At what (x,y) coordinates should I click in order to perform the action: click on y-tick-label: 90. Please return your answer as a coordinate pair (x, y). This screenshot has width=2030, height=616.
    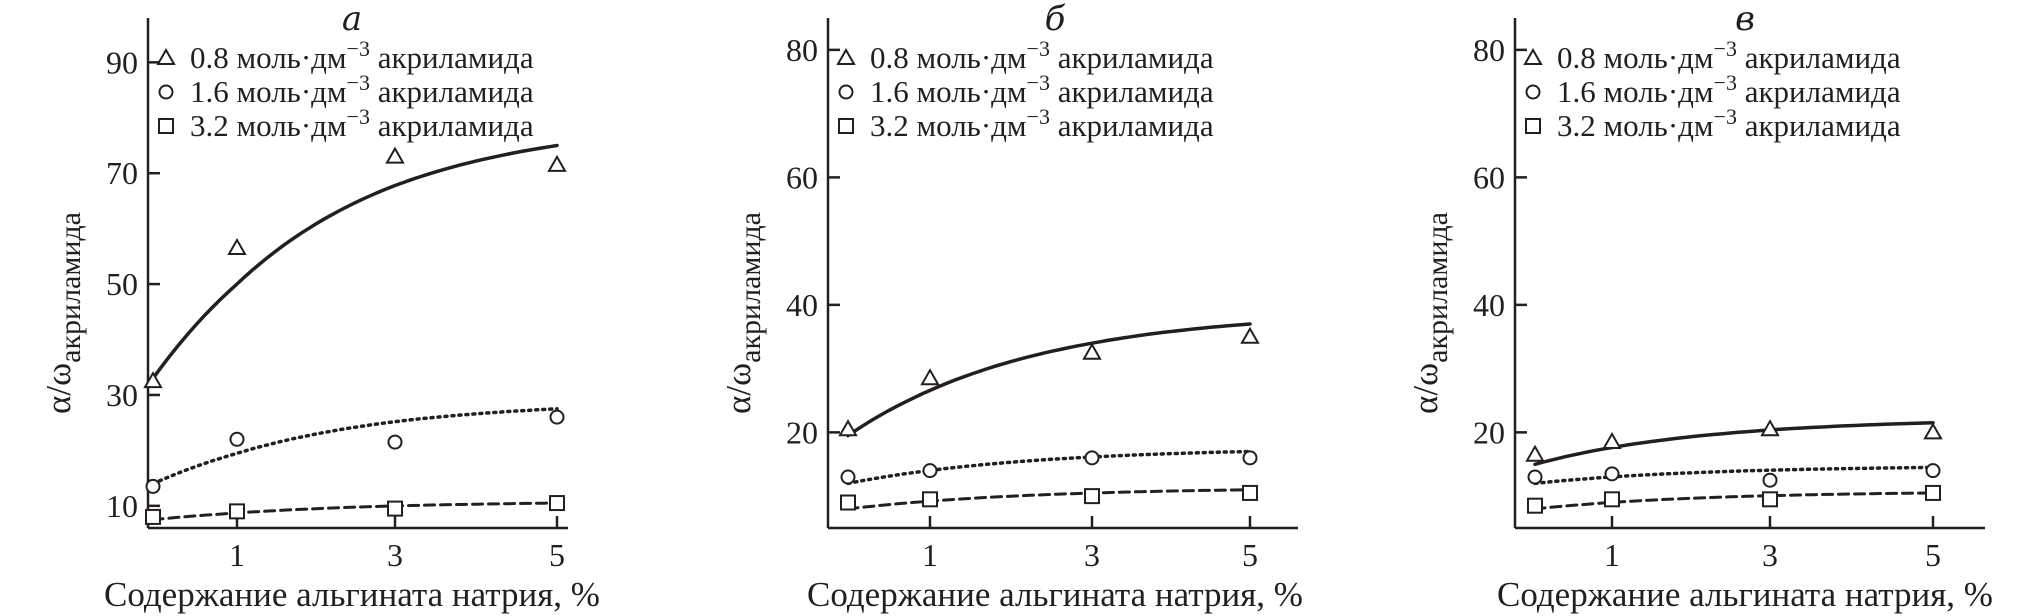
    Looking at the image, I should click on (122, 62).